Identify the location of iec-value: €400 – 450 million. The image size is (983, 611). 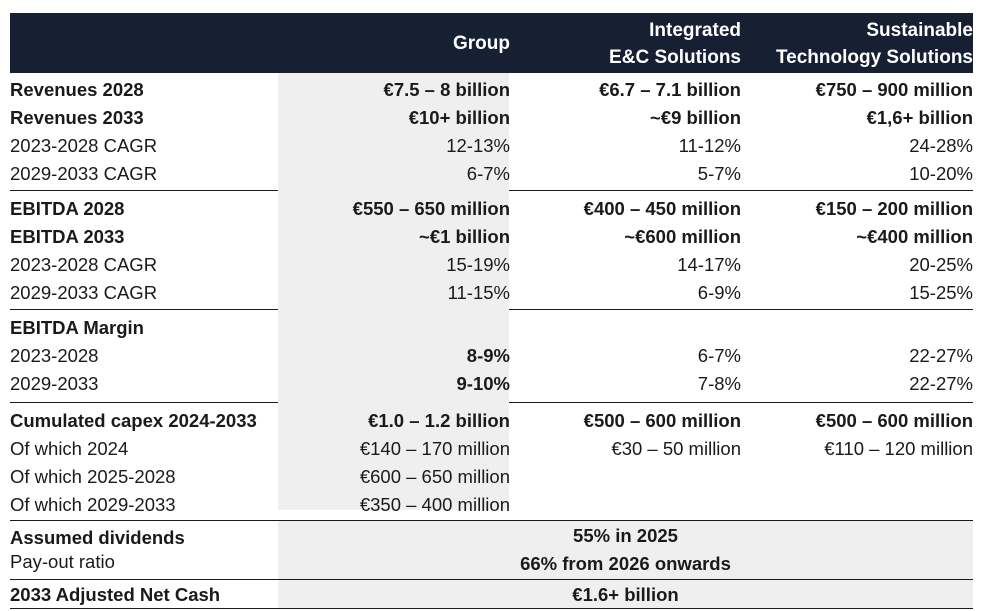
(662, 208).